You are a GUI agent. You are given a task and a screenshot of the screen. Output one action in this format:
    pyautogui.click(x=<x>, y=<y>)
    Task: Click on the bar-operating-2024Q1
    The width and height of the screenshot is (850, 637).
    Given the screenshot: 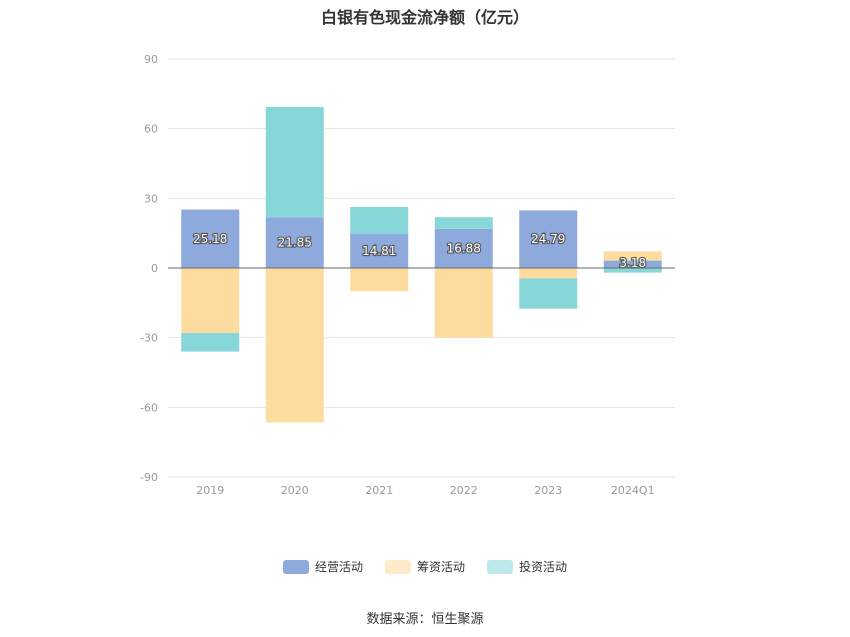 What is the action you would take?
    pyautogui.click(x=632, y=264)
    